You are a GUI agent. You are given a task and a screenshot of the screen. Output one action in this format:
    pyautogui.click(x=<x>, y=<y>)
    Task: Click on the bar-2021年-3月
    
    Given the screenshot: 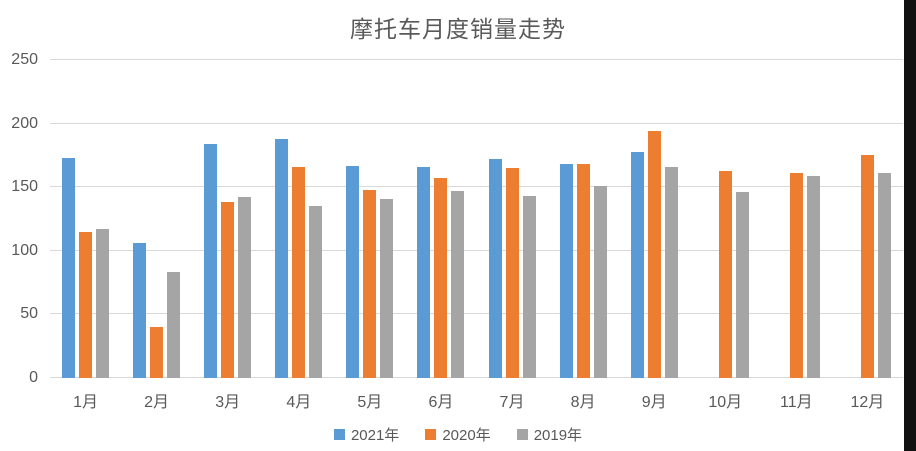 What is the action you would take?
    pyautogui.click(x=211, y=260)
    